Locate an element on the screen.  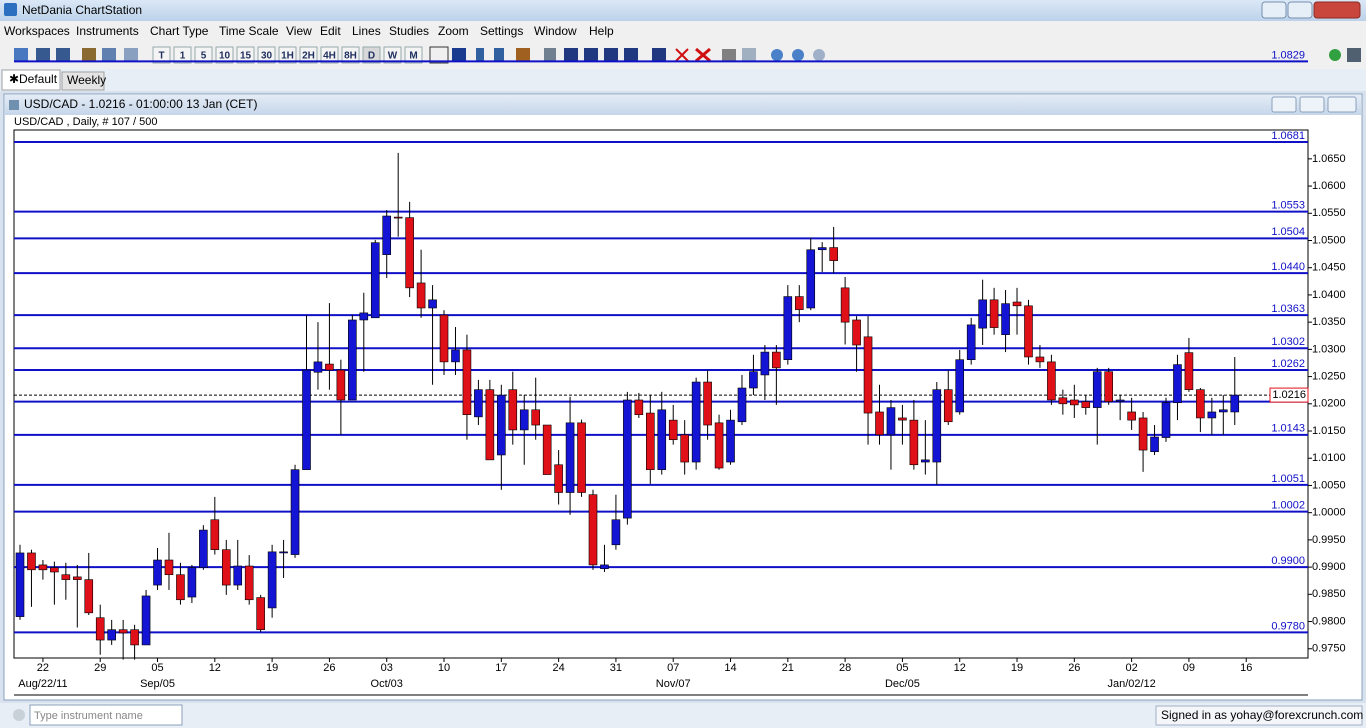
timeframe-label: 8H is located at coordinates (350, 56).